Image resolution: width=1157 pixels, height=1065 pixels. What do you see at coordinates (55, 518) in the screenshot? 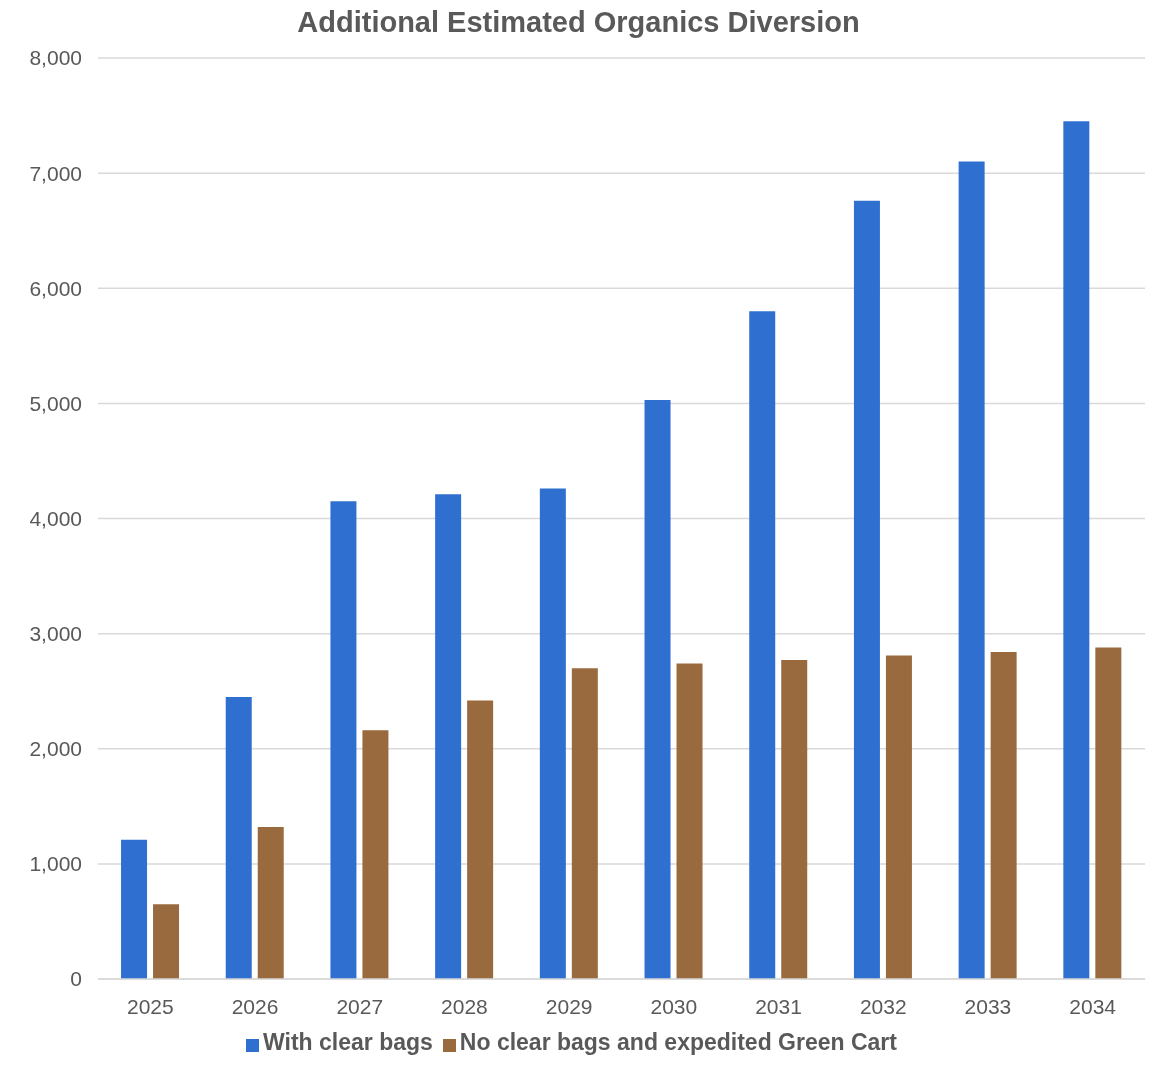
I see `y-tick-label: 4,000` at bounding box center [55, 518].